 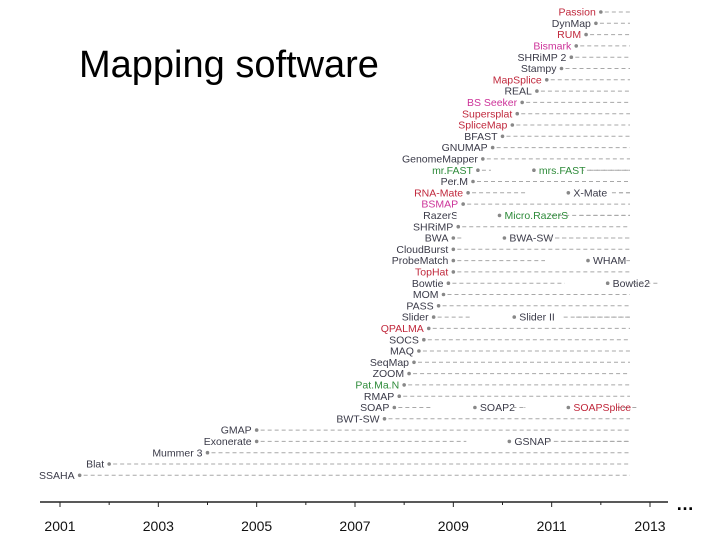 What do you see at coordinates (513, 250) in the screenshot?
I see `row-cloudburst: CloudBurst` at bounding box center [513, 250].